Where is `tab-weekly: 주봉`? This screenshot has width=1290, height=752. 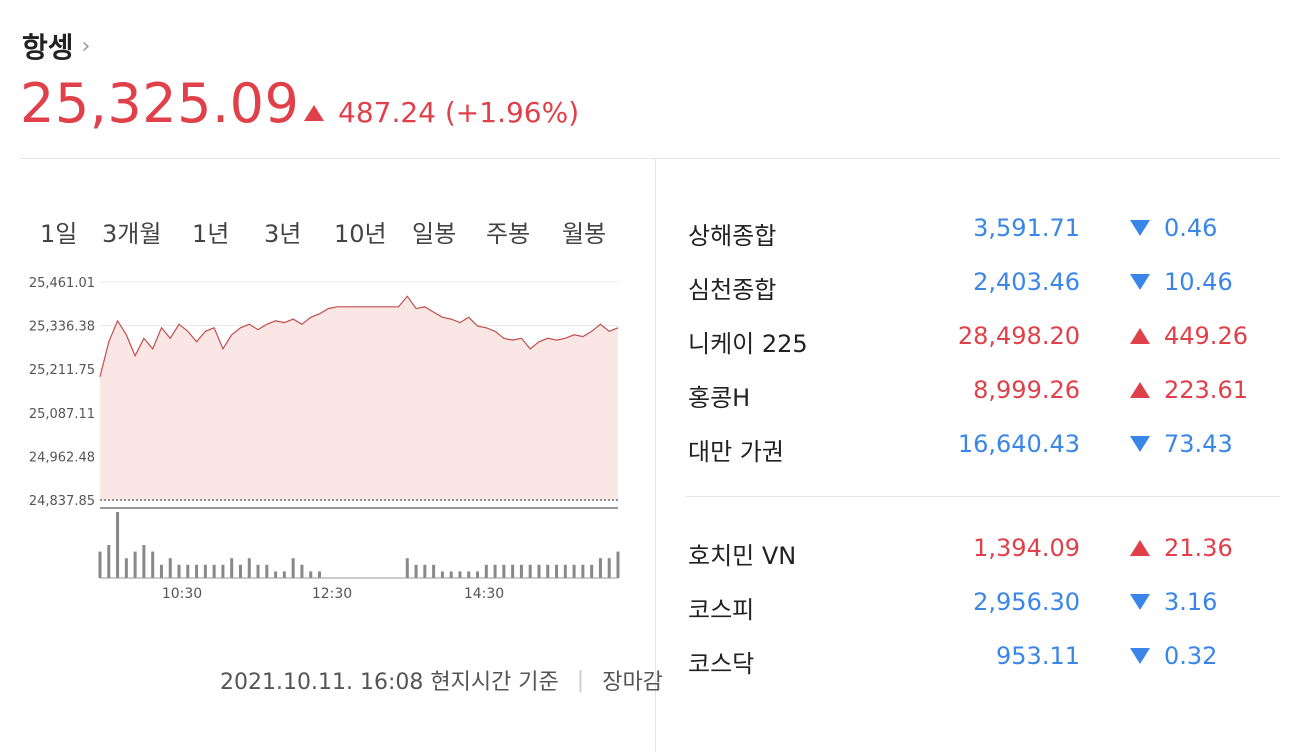 tab-weekly: 주봉 is located at coordinates (508, 234).